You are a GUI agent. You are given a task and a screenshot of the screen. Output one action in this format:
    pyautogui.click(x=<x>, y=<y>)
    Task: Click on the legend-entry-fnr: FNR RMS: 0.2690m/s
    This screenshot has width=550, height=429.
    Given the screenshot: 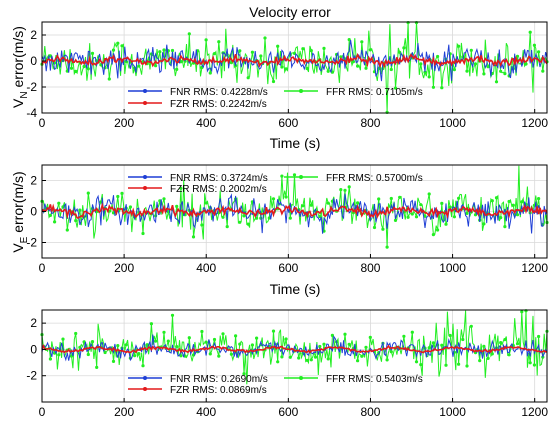 What is the action you would take?
    pyautogui.click(x=198, y=379)
    